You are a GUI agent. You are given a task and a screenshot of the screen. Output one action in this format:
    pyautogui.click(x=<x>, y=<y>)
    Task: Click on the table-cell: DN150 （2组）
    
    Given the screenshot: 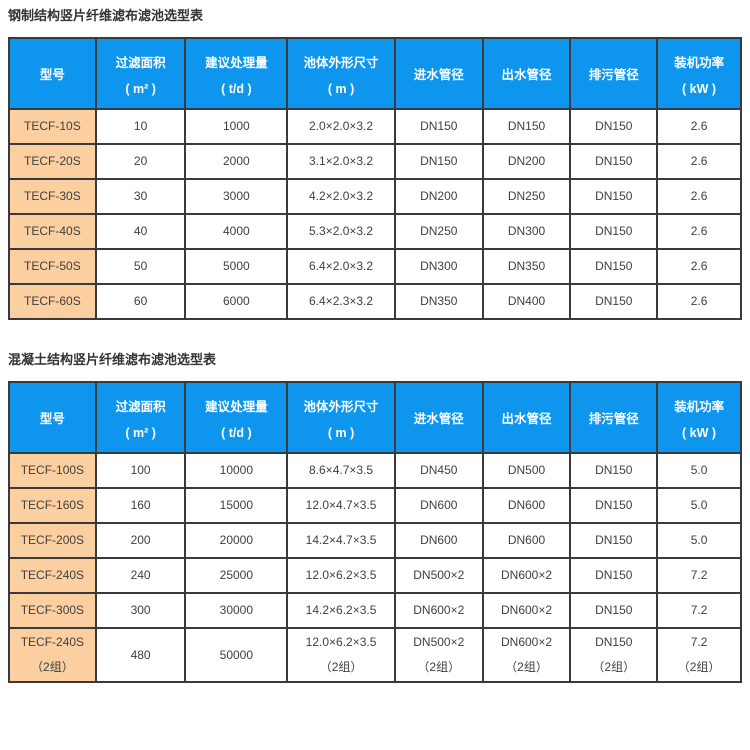 What is the action you would take?
    pyautogui.click(x=614, y=655)
    